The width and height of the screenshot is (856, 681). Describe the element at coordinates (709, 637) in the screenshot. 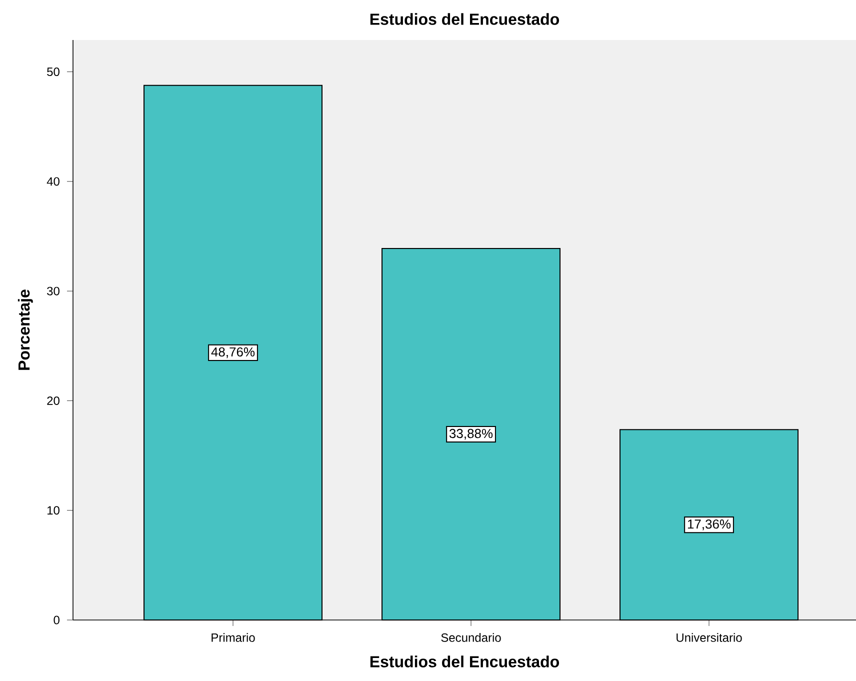

I see `x-tick-label: Universitario` at that location.